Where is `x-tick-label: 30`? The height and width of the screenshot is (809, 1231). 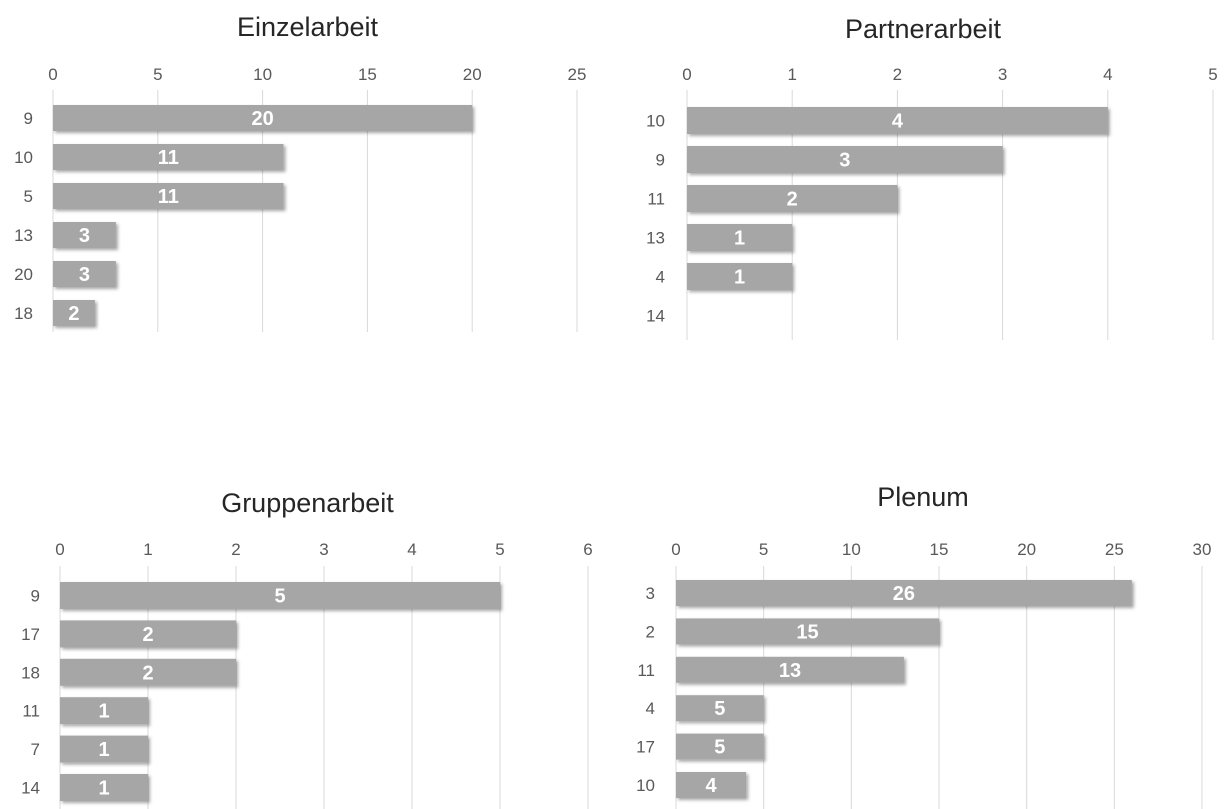 x-tick-label: 30 is located at coordinates (1202, 549).